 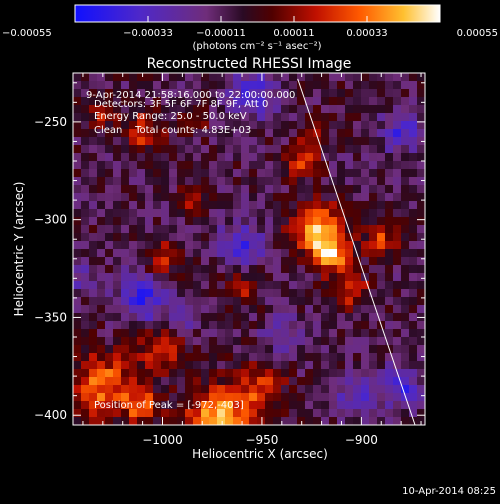 I want to click on annotation-detectors: Detectors: 3F 5F 6F 7F 8F 9F, Att 0, so click(x=181, y=104).